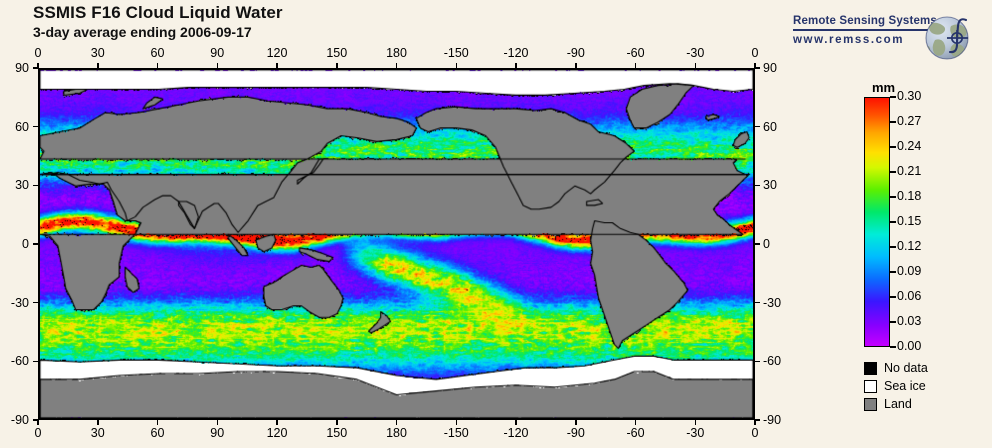  I want to click on map-legend: No data Sea ice Land, so click(896, 387).